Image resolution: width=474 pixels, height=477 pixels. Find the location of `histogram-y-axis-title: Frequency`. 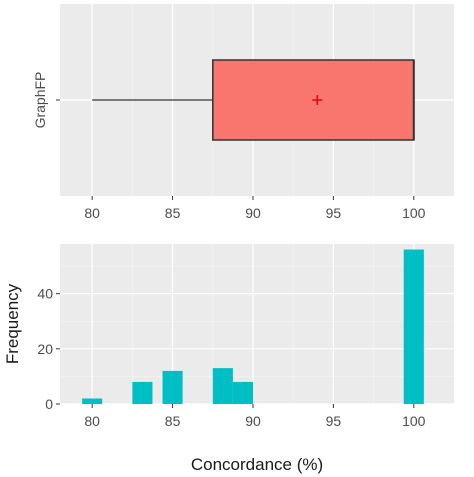

histogram-y-axis-title: Frequency is located at coordinates (12, 323).